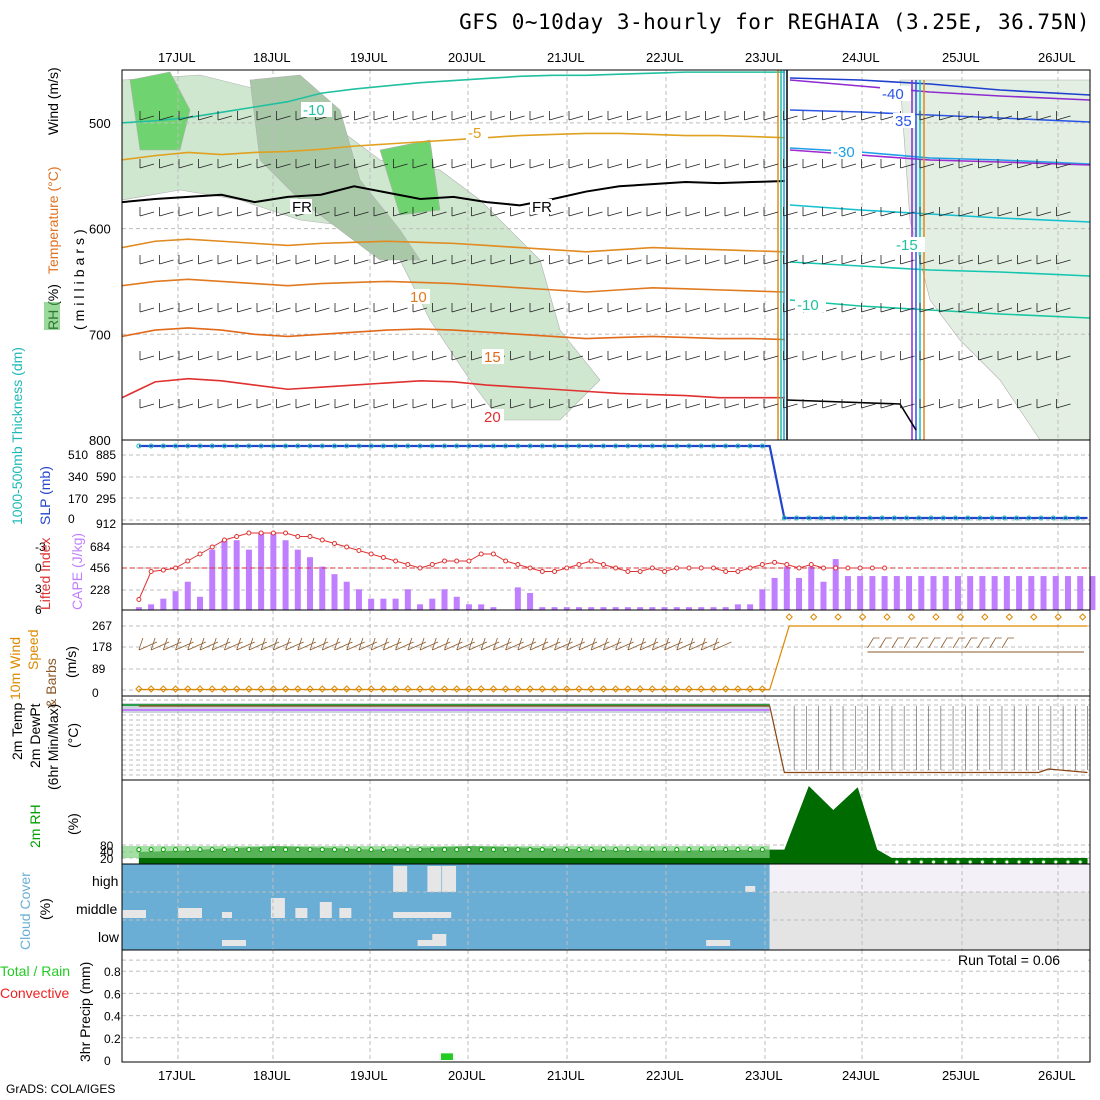 The height and width of the screenshot is (1100, 1100). What do you see at coordinates (434, 879) in the screenshot?
I see `cloud-high-bar` at bounding box center [434, 879].